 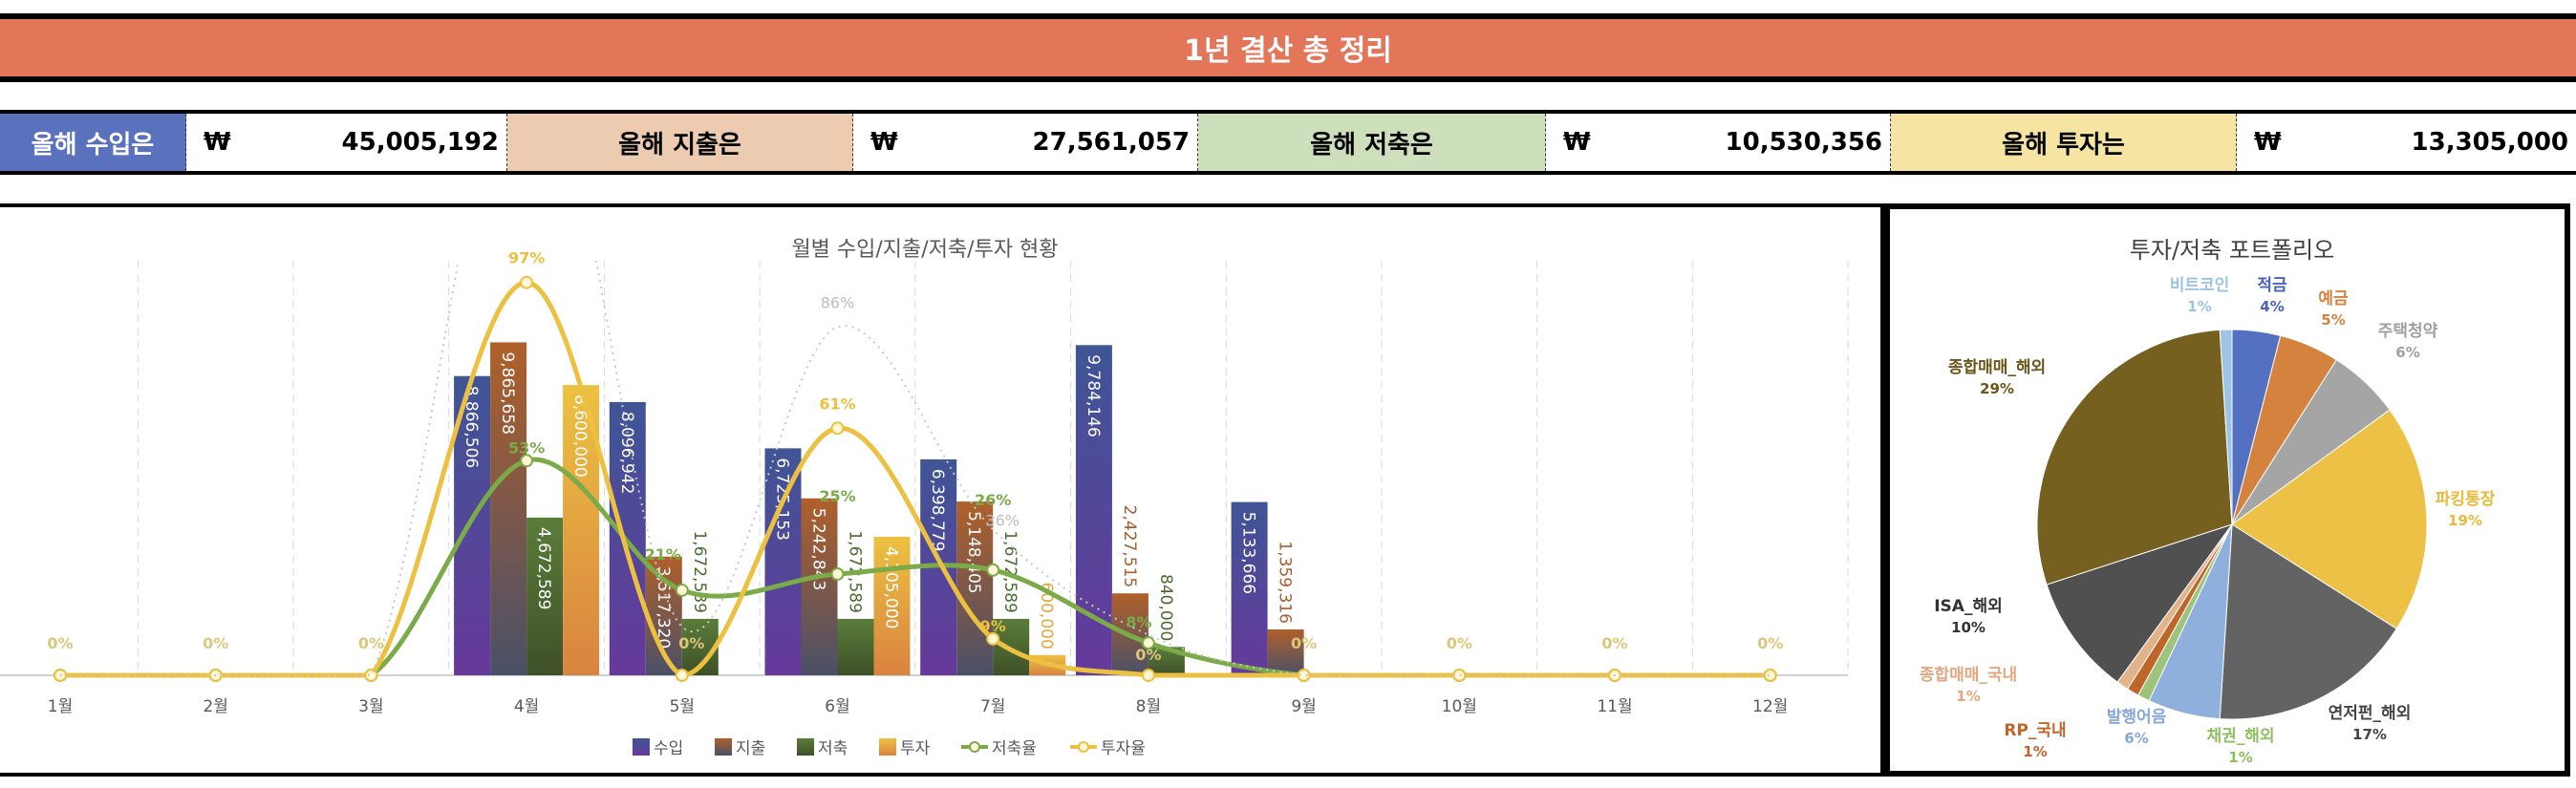 I want to click on savings-label-cell: 올해 저축은, so click(x=1372, y=142).